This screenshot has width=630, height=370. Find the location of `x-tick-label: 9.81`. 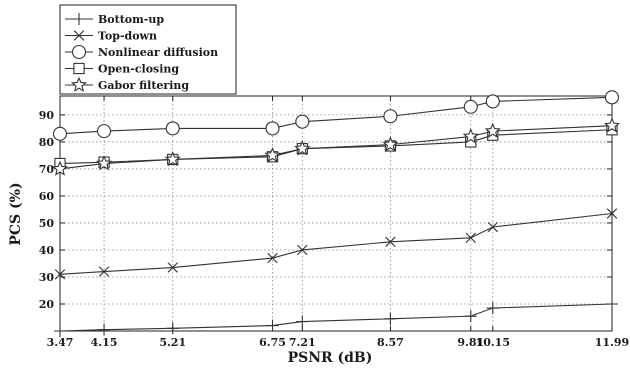

x-tick-label: 9.81 is located at coordinates (470, 342).